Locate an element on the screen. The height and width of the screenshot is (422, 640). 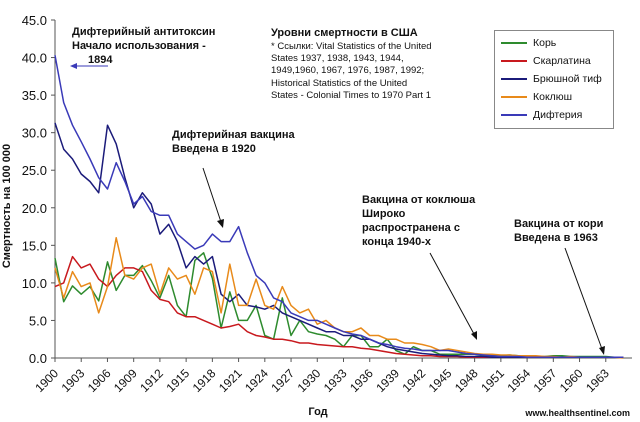
pertussis-arrowhead is located at coordinates (474, 335).